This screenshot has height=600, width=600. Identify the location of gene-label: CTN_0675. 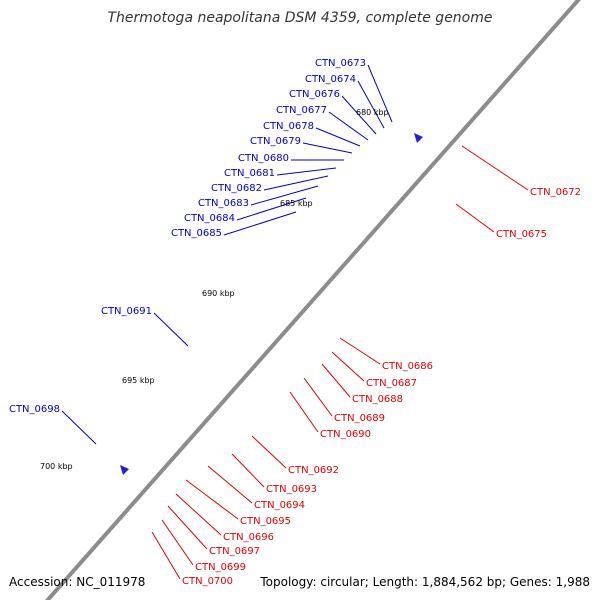
(521, 234).